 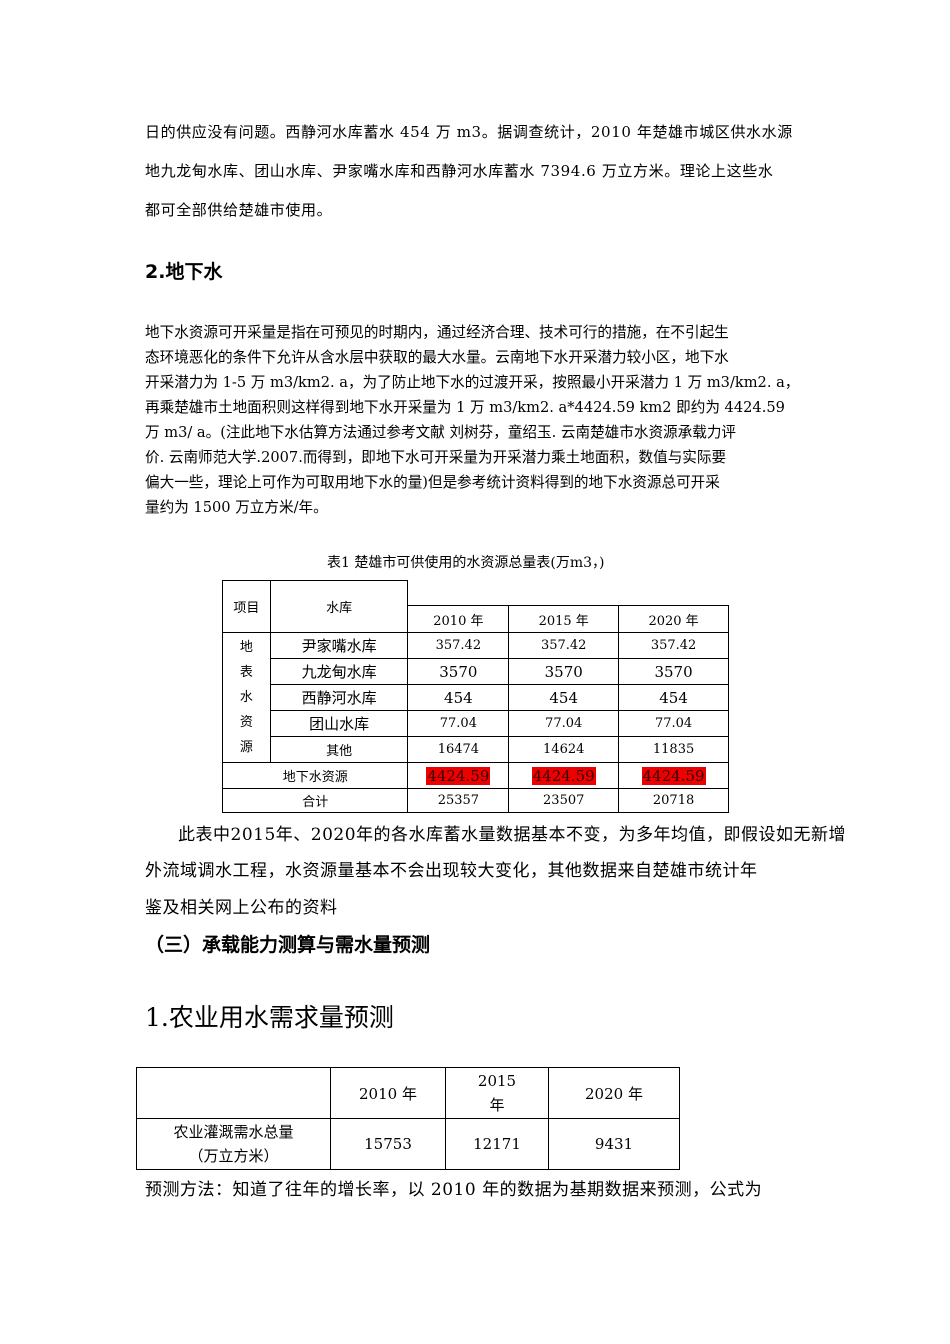 What do you see at coordinates (315, 775) in the screenshot?
I see `row-name: 地下水资源` at bounding box center [315, 775].